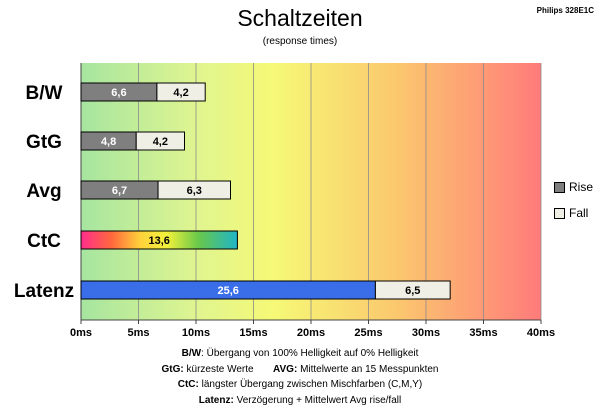 The image size is (600, 415). Describe the element at coordinates (191, 353) in the screenshot. I see `note-bw-key: B/W` at that location.